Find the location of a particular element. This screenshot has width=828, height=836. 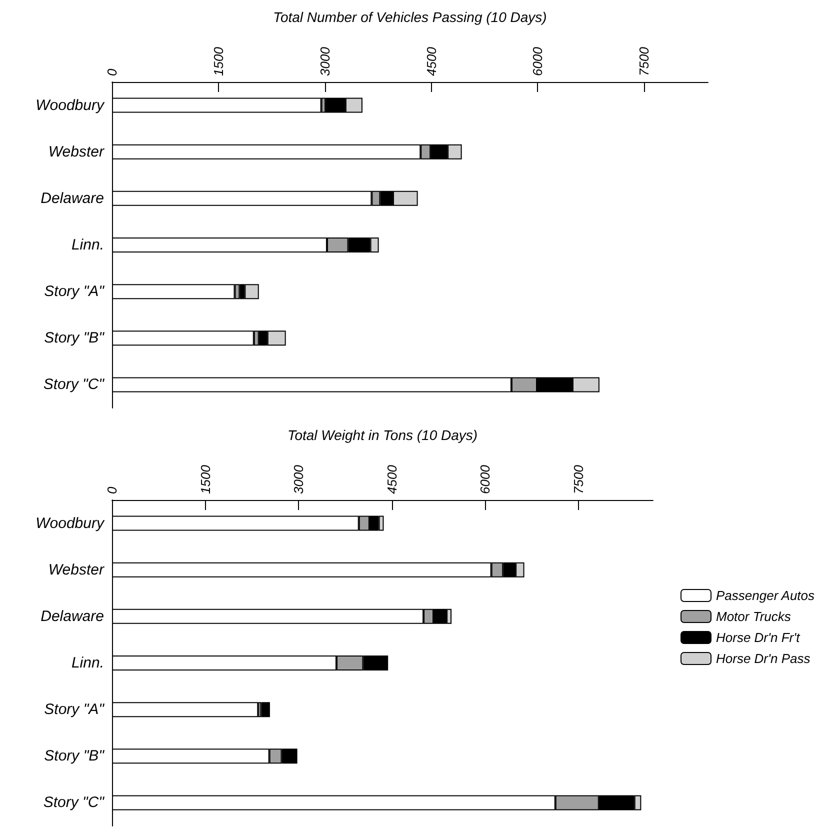

legend-label: Horse Dr'n Fr't is located at coordinates (759, 637).